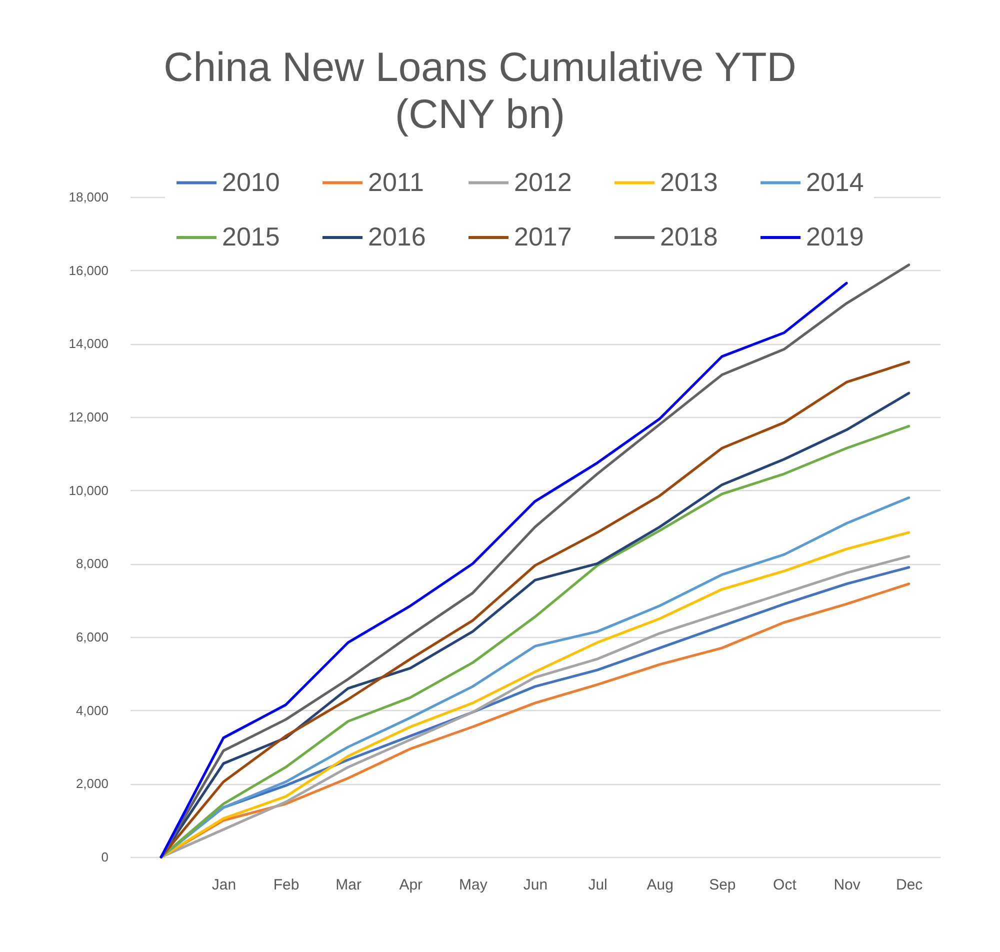  What do you see at coordinates (397, 237) in the screenshot?
I see `legend-label: 2016` at bounding box center [397, 237].